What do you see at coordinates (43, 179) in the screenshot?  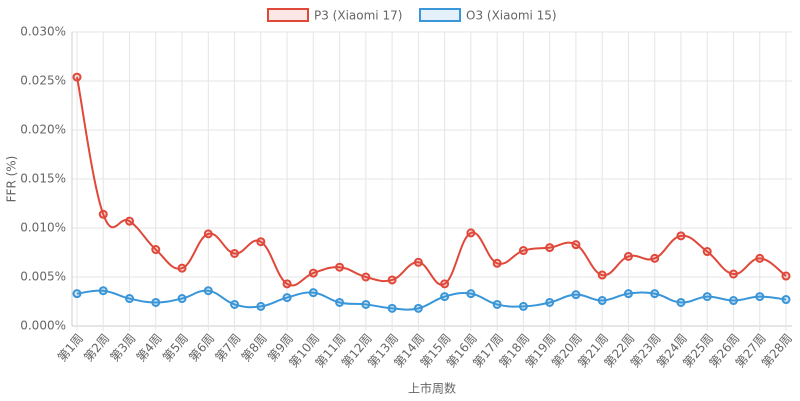 I see `y-tick-label: 0.015%` at bounding box center [43, 179].